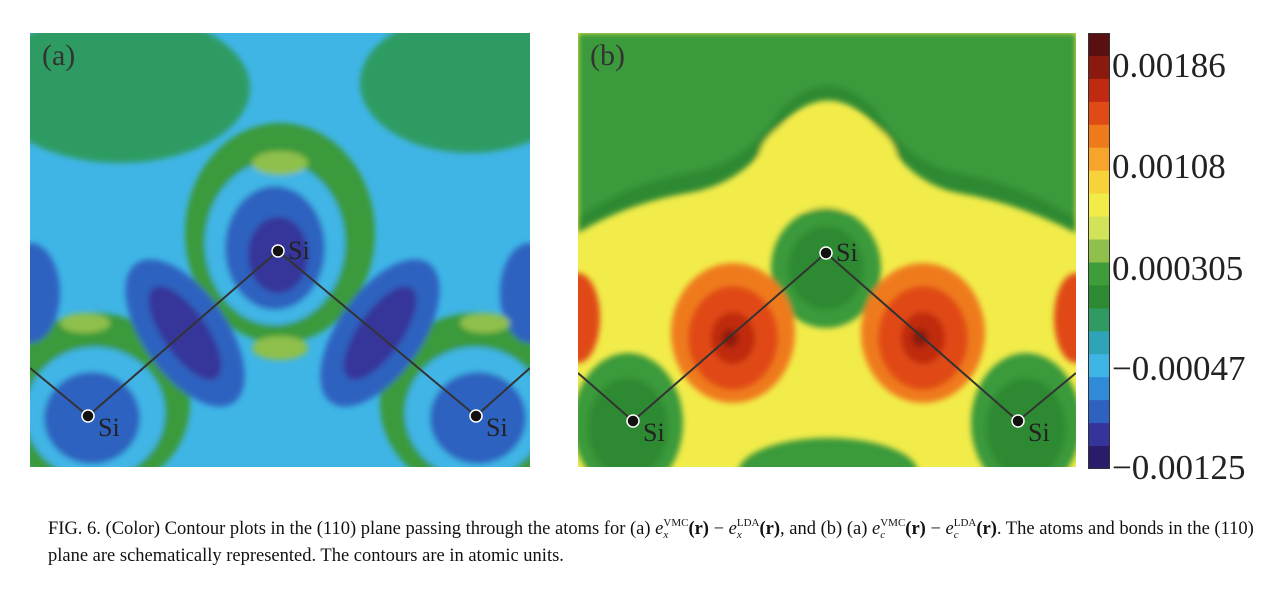 This screenshot has width=1280, height=594. I want to click on caption-expression-a: e VMC x (r) − e LDA x (r), so click(718, 529).